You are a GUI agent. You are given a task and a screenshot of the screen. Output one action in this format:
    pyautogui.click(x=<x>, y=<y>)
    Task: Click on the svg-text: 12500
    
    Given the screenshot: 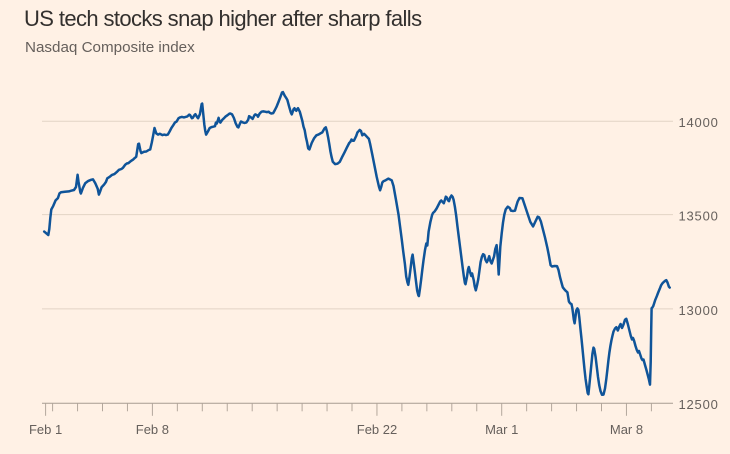 What is the action you would take?
    pyautogui.click(x=699, y=404)
    